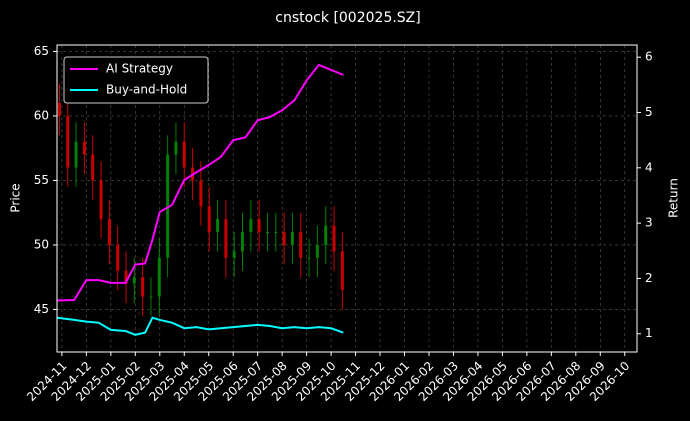 The width and height of the screenshot is (690, 421). Describe the element at coordinates (139, 69) in the screenshot. I see `legend-label: AI Strategy` at that location.